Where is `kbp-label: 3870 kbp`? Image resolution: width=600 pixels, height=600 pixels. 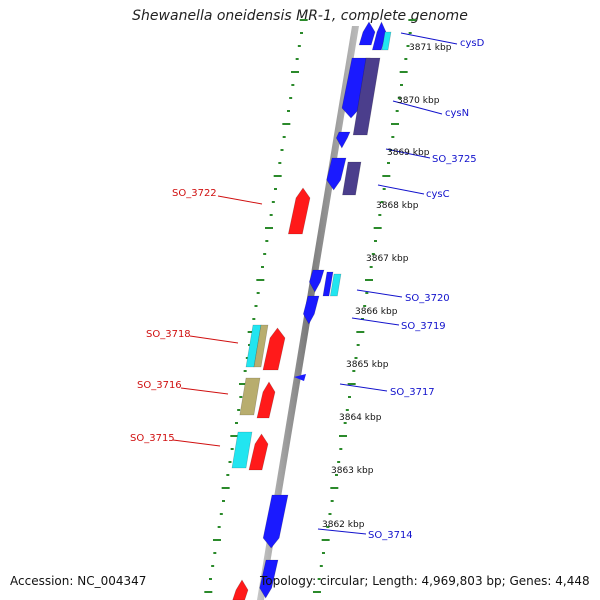 kbp-label: 3870 kbp is located at coordinates (418, 101).